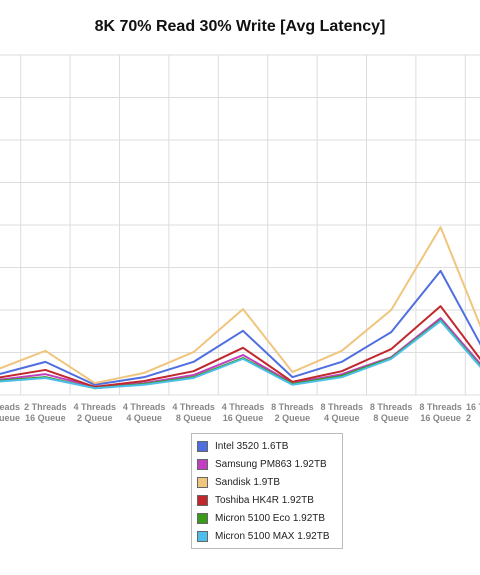 This screenshot has width=480, height=575. I want to click on legend-entry: Intel 3520 1.6TB, so click(267, 446).